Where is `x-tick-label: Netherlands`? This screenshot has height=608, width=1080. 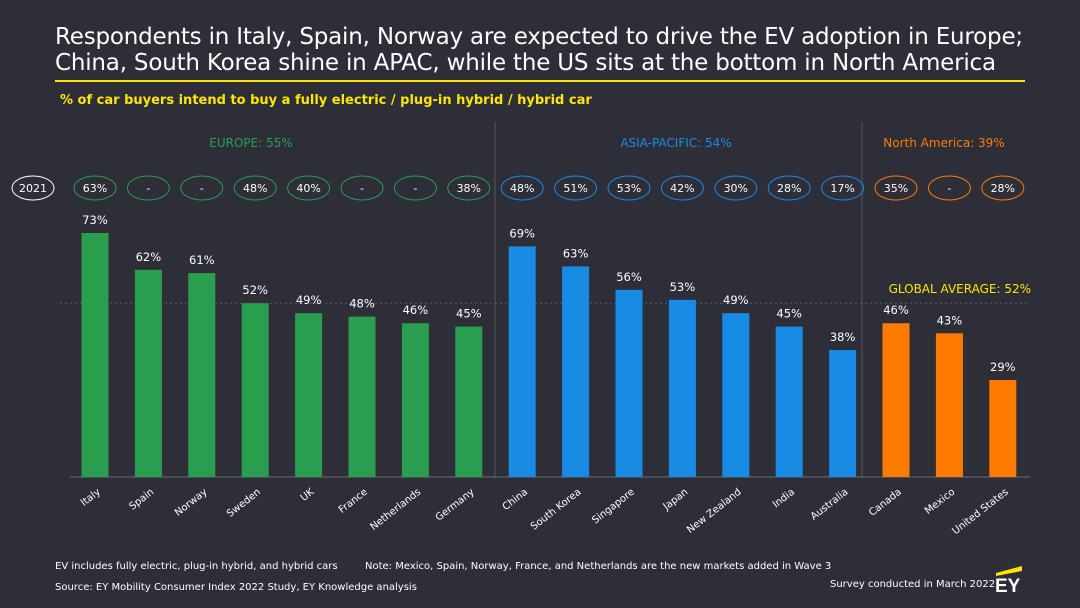
x-tick-label: Netherlands is located at coordinates (395, 510).